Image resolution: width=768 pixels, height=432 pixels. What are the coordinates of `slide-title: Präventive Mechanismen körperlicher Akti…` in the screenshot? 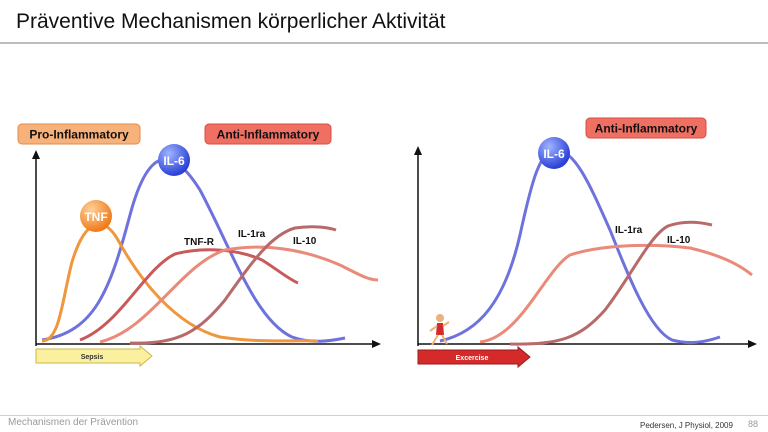 It's located at (231, 21).